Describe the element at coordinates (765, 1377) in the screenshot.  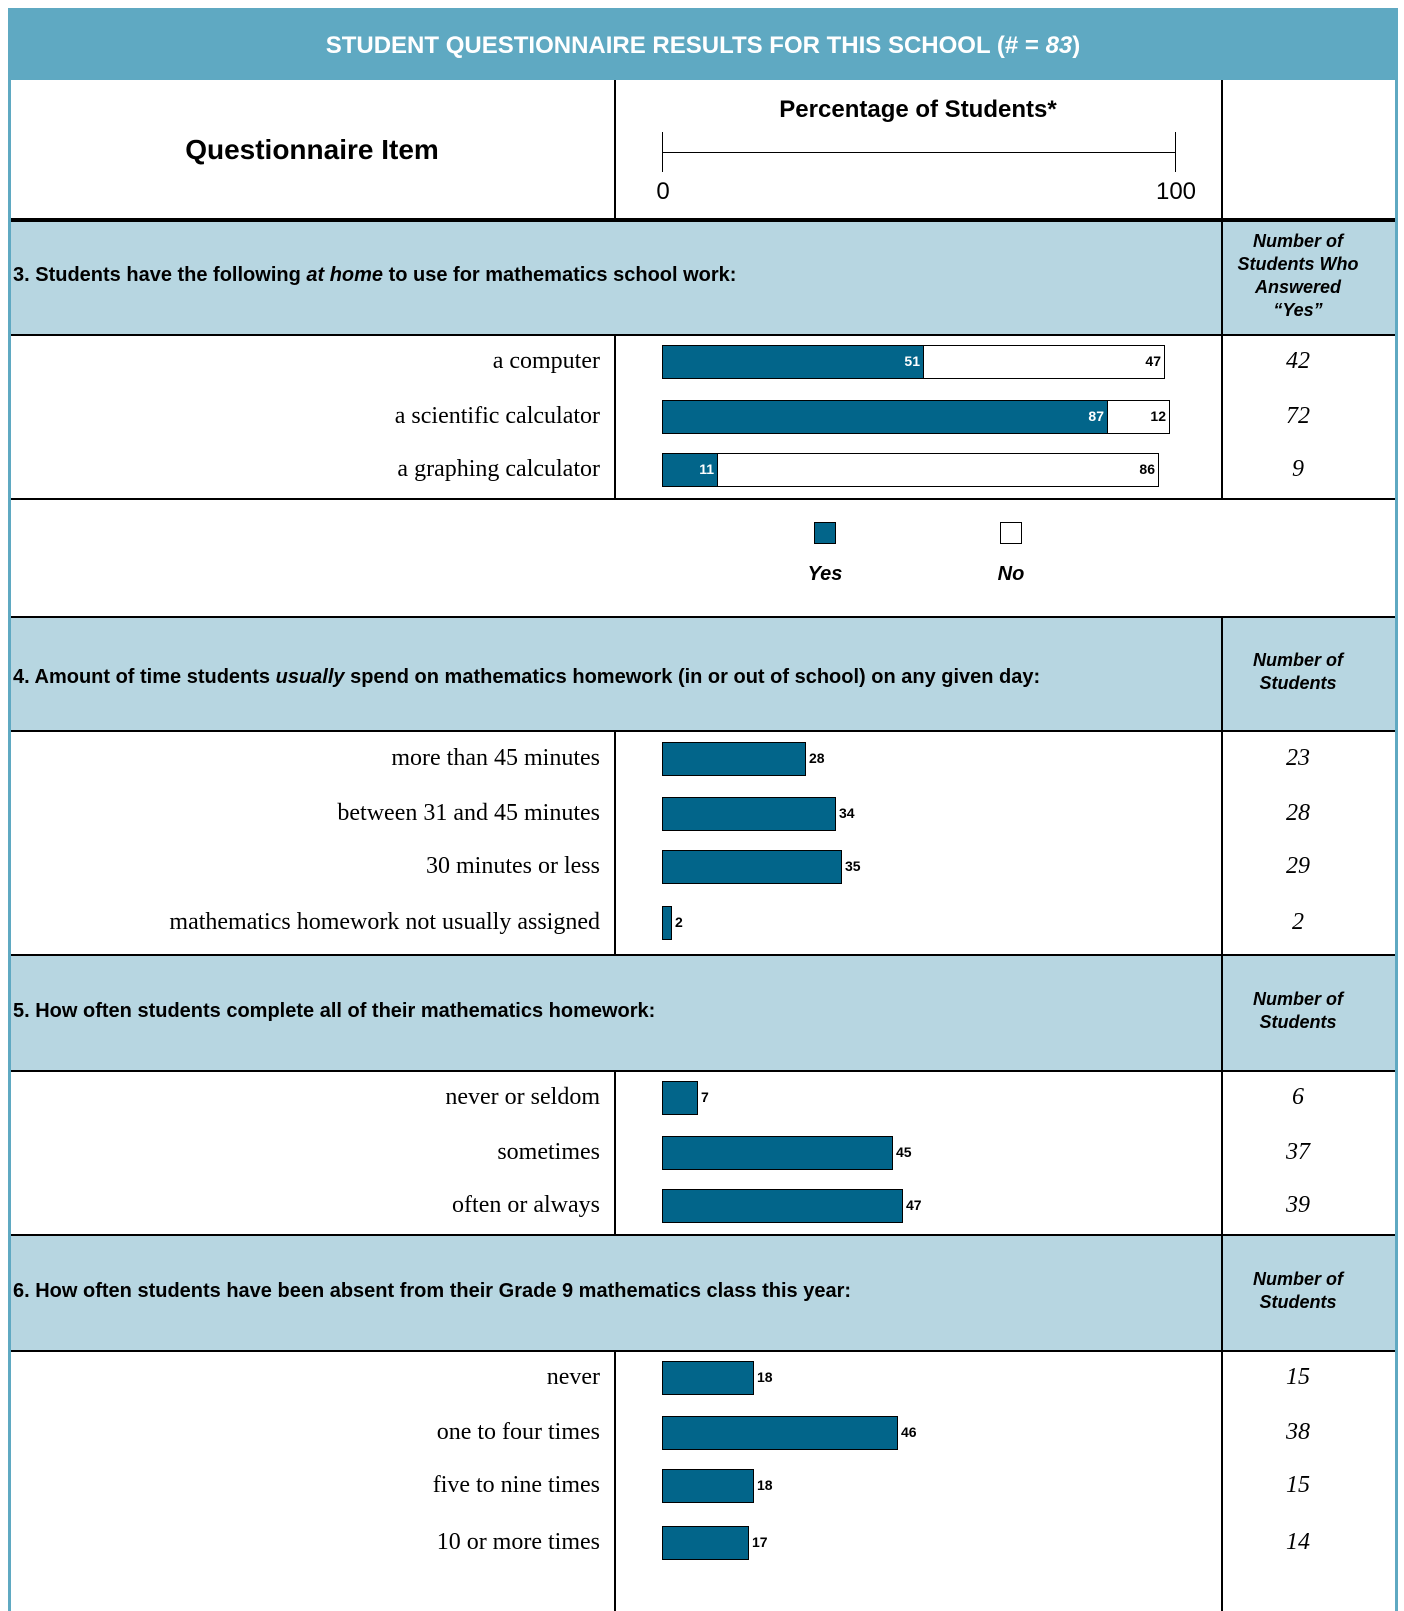
I see `bar-value: 18` at that location.